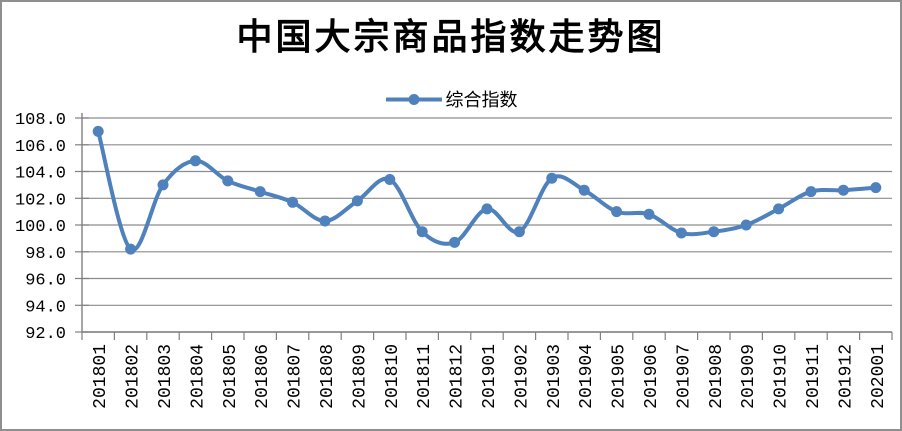 The image size is (902, 431). Describe the element at coordinates (134, 376) in the screenshot. I see `x-axis-tick-label: 201802` at that location.